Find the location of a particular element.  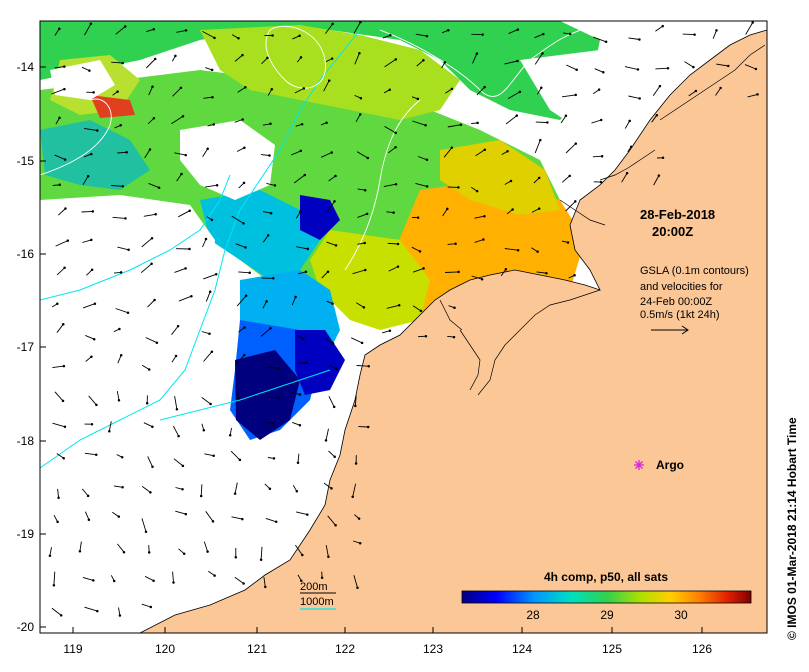

credit-text: © IMOS 01-Mar-2018 21:14 Hobart Time is located at coordinates (792, 528).